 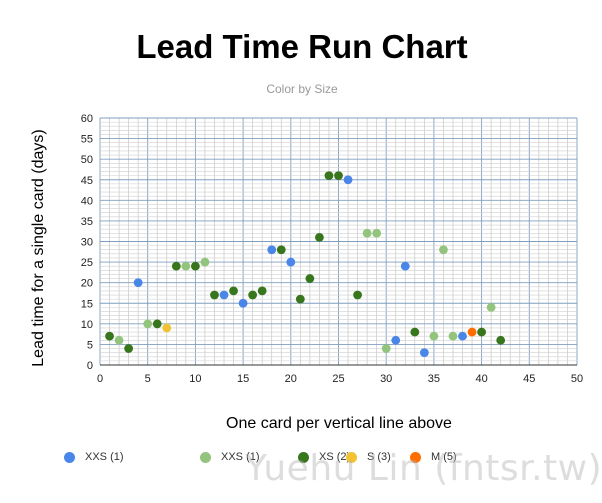 What do you see at coordinates (291, 379) in the screenshot?
I see `x-tick-label: 20` at bounding box center [291, 379].